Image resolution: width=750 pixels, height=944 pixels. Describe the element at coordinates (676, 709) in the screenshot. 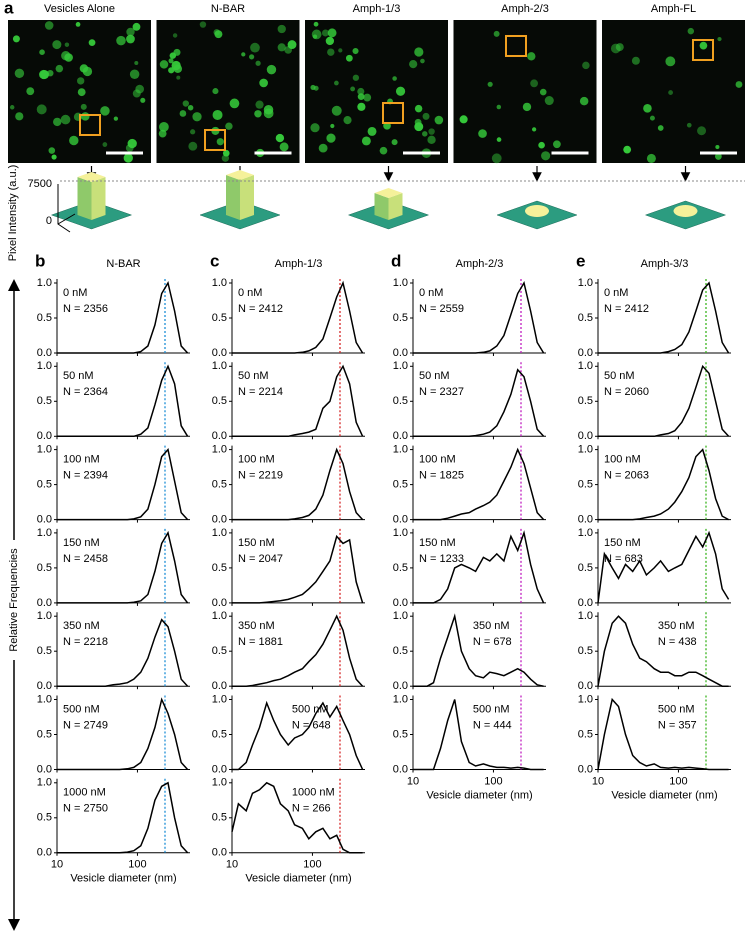

I see `concentration-label: 500 nM` at that location.